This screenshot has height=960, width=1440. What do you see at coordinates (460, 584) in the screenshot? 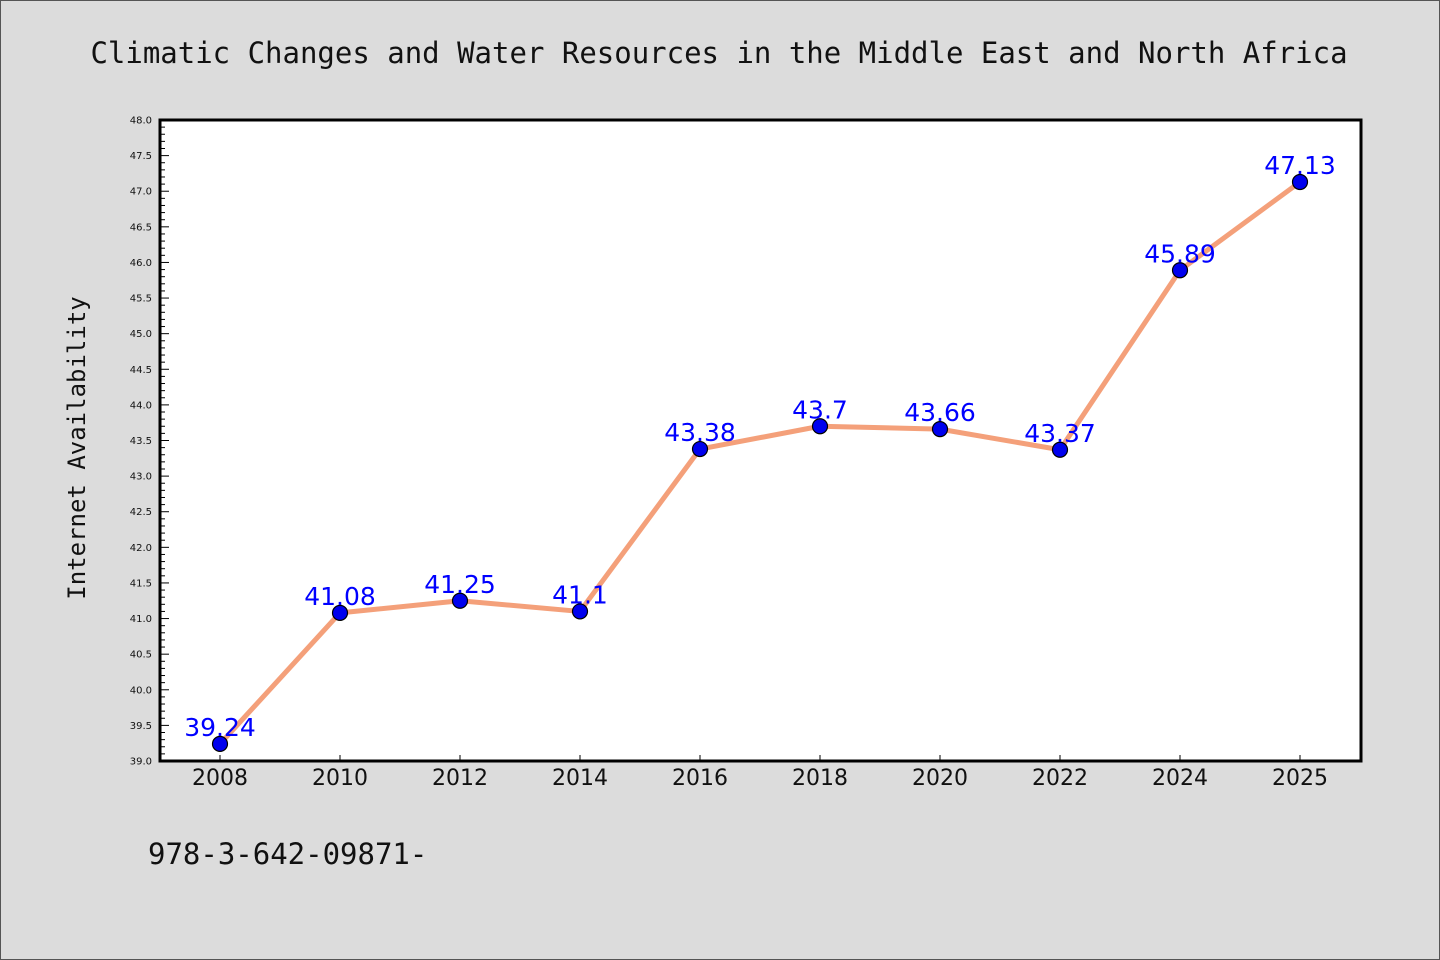
I see `data-label: 41.25` at bounding box center [460, 584].